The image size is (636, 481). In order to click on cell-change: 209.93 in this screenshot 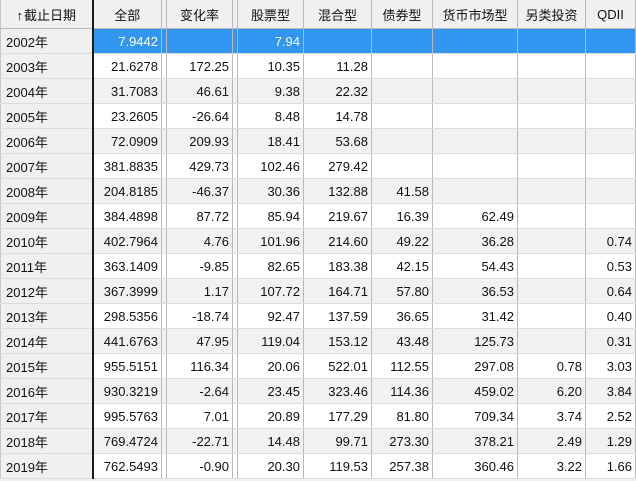, I will do `click(199, 141)`.